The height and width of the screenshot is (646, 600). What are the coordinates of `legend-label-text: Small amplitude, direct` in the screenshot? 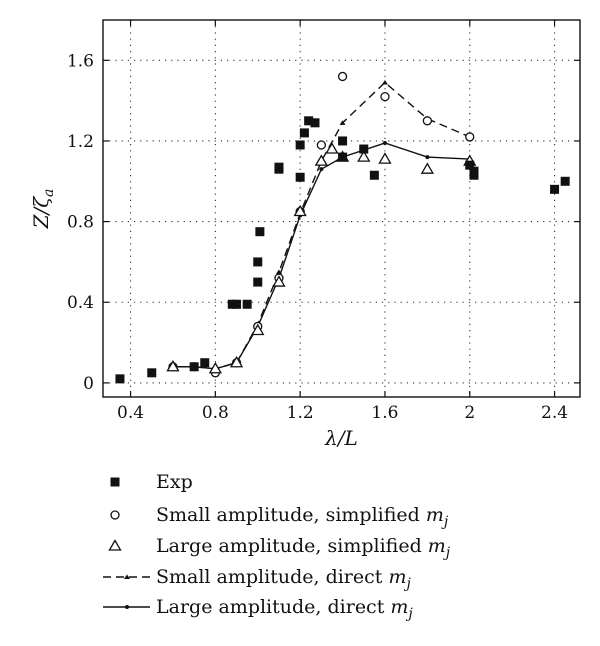 It's located at (269, 577).